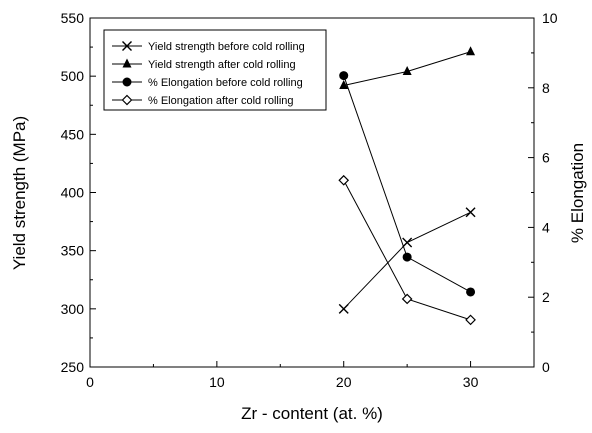 The image size is (592, 433). Describe the element at coordinates (73, 18) in the screenshot. I see `y-left-tick-label: 550` at that location.